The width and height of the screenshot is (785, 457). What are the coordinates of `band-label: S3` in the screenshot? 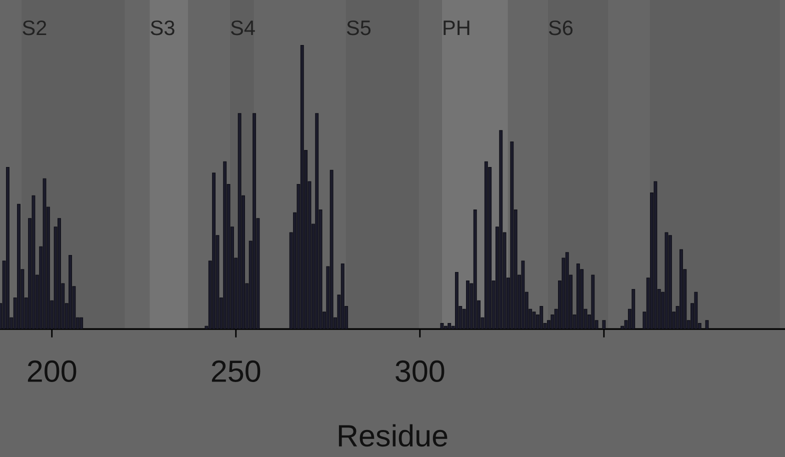 It's located at (162, 28).